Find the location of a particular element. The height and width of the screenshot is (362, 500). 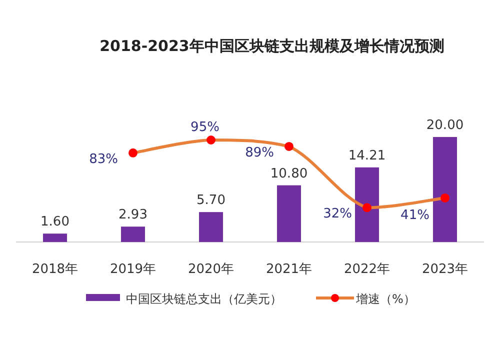

x-tick-label: 2020年 is located at coordinates (211, 269).